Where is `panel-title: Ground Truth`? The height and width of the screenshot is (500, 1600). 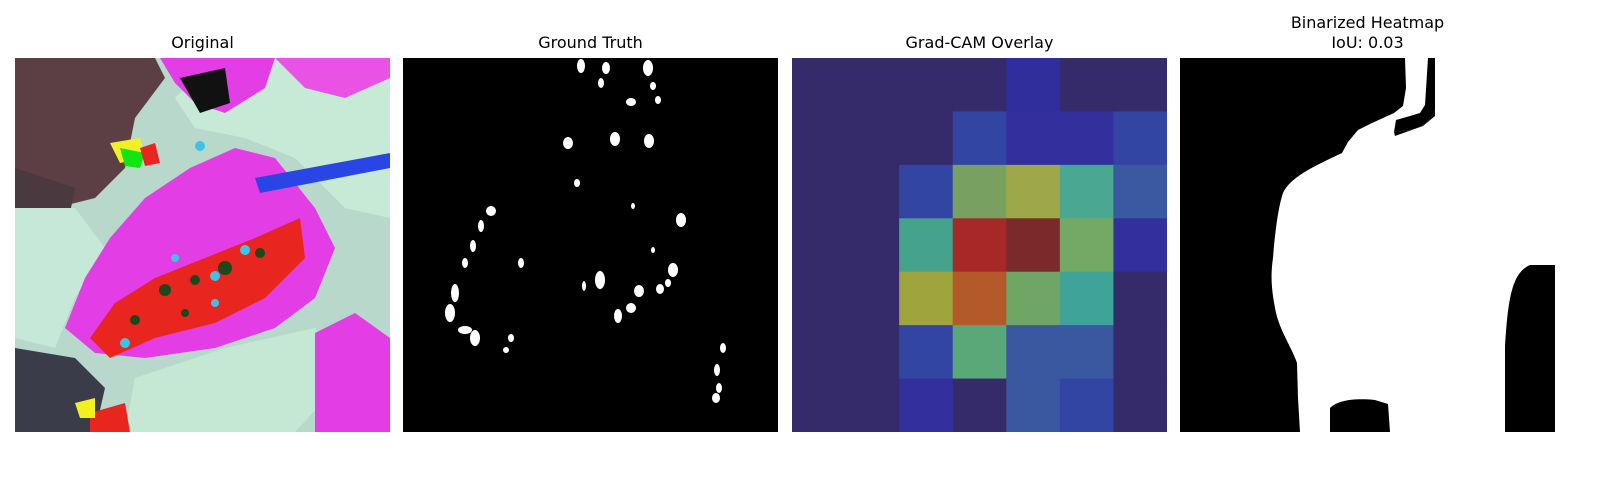 panel-title: Ground Truth is located at coordinates (590, 42).